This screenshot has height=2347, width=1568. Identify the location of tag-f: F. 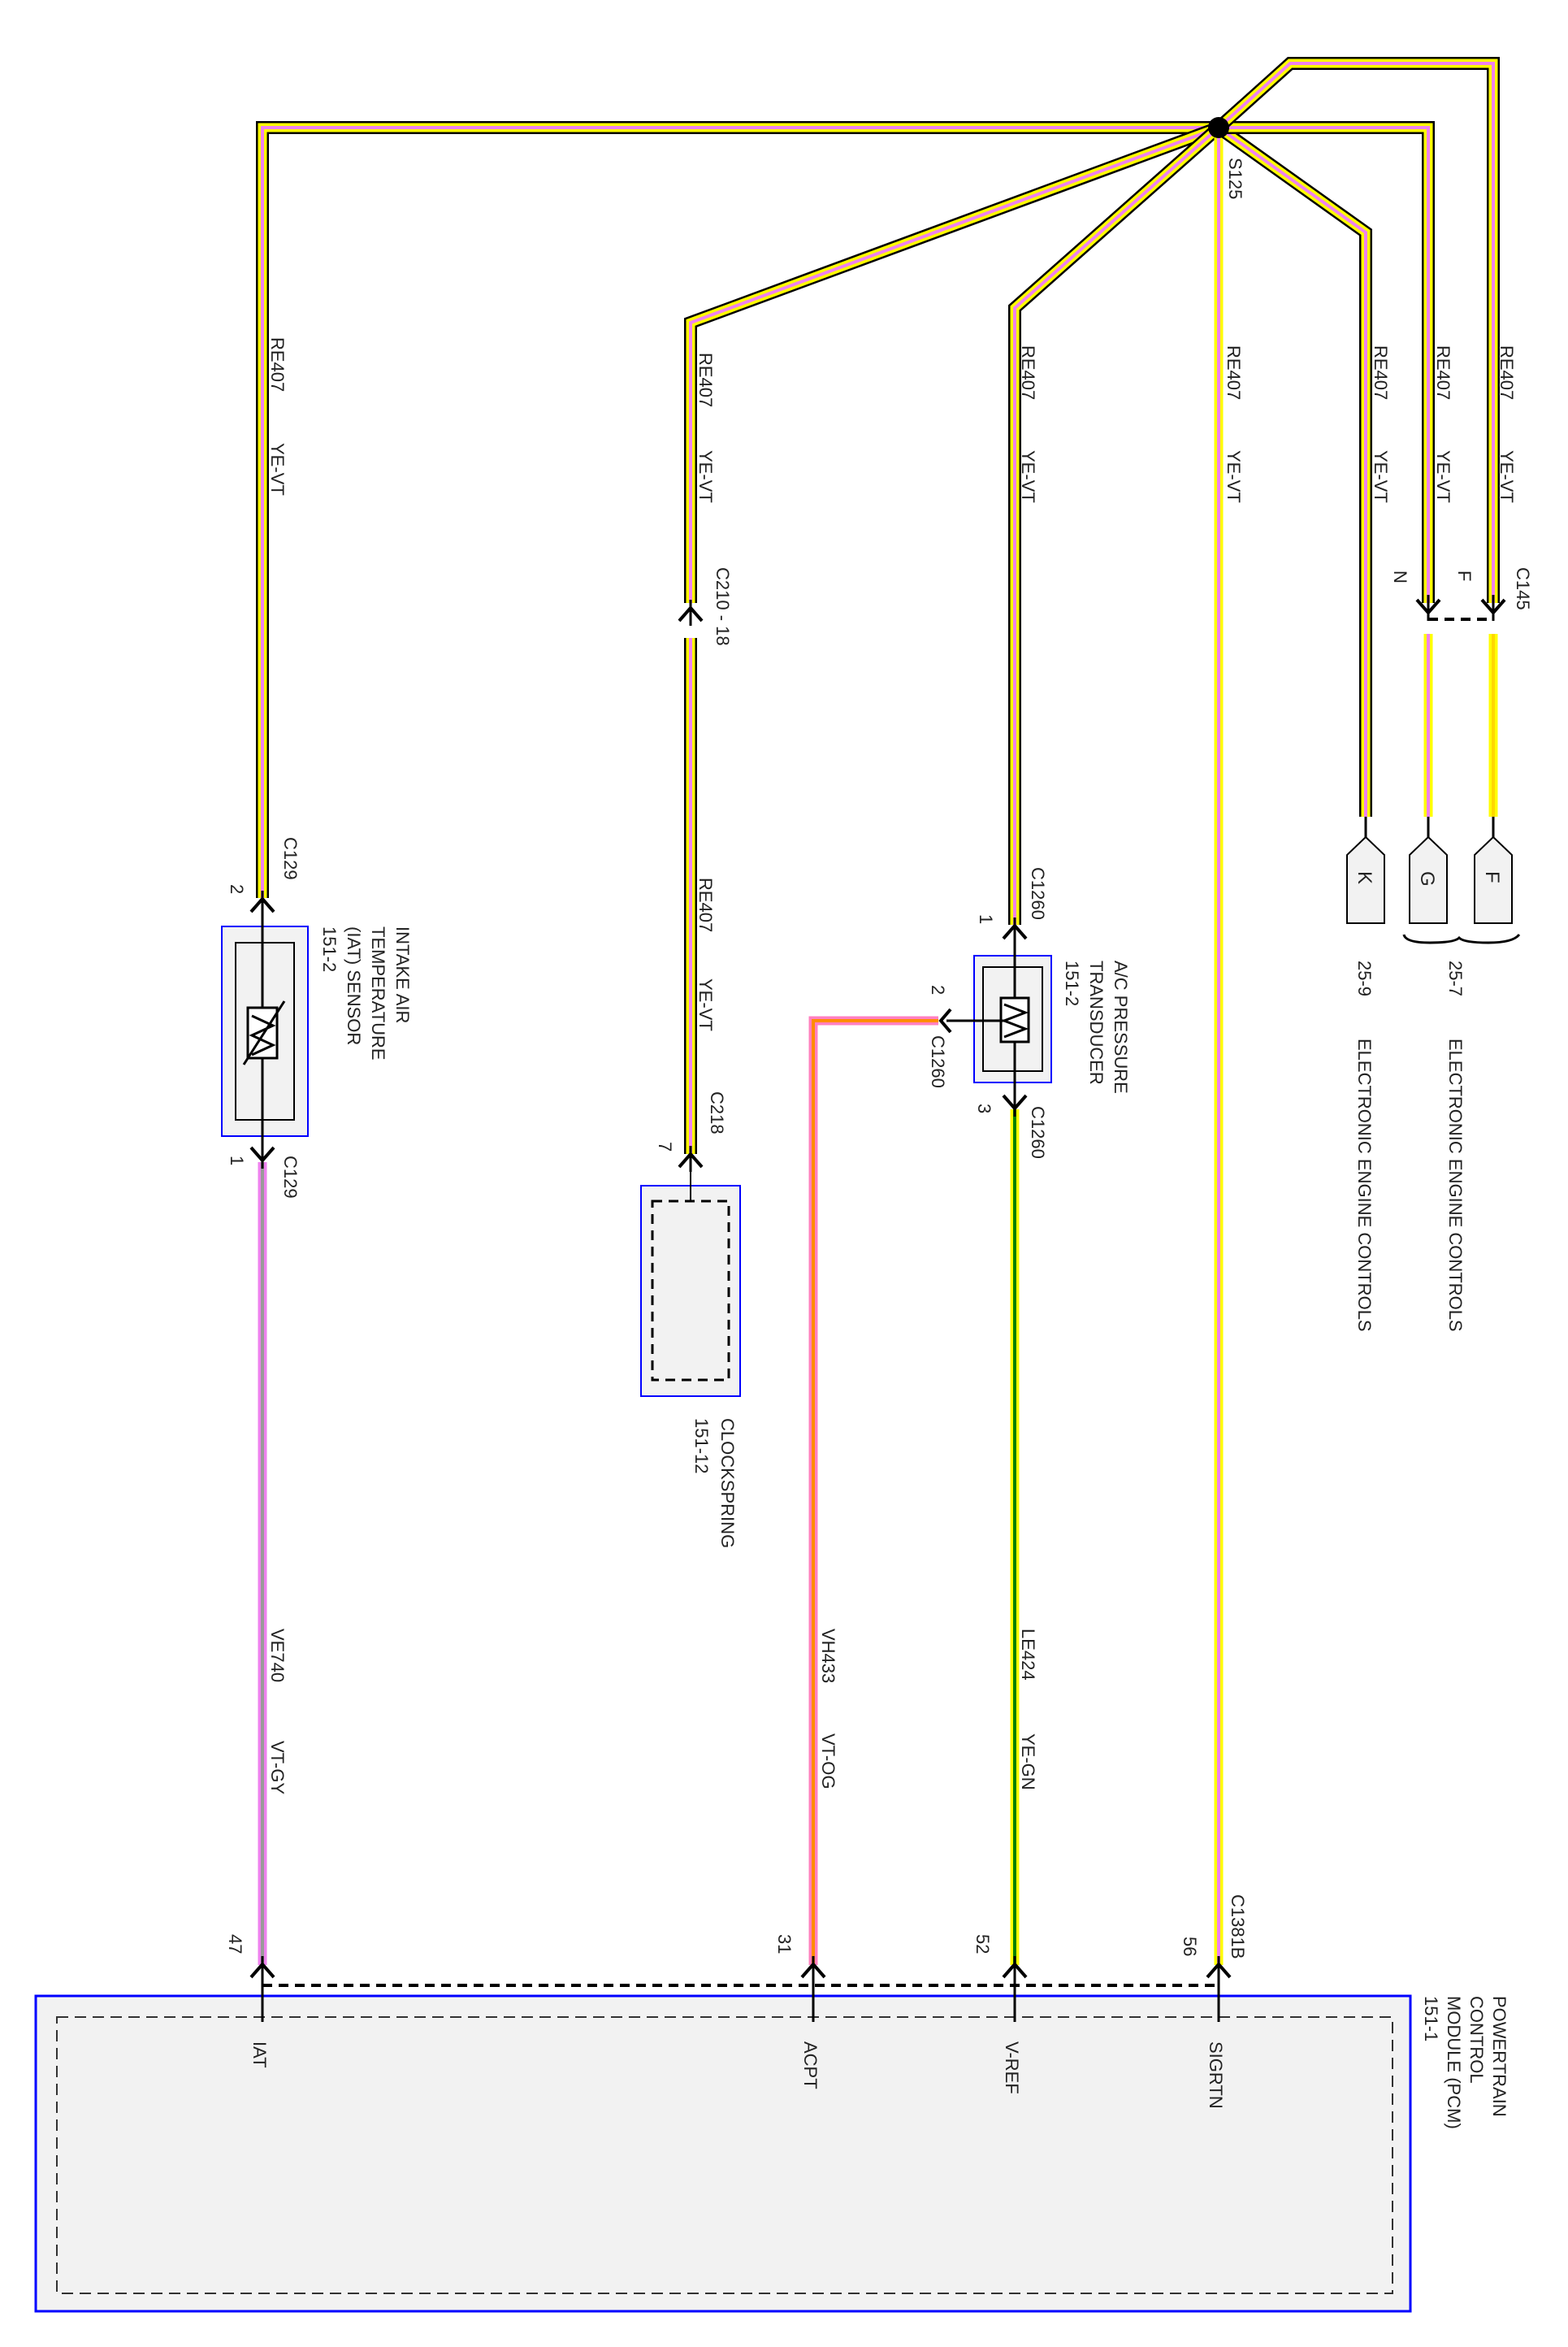
(1492, 877).